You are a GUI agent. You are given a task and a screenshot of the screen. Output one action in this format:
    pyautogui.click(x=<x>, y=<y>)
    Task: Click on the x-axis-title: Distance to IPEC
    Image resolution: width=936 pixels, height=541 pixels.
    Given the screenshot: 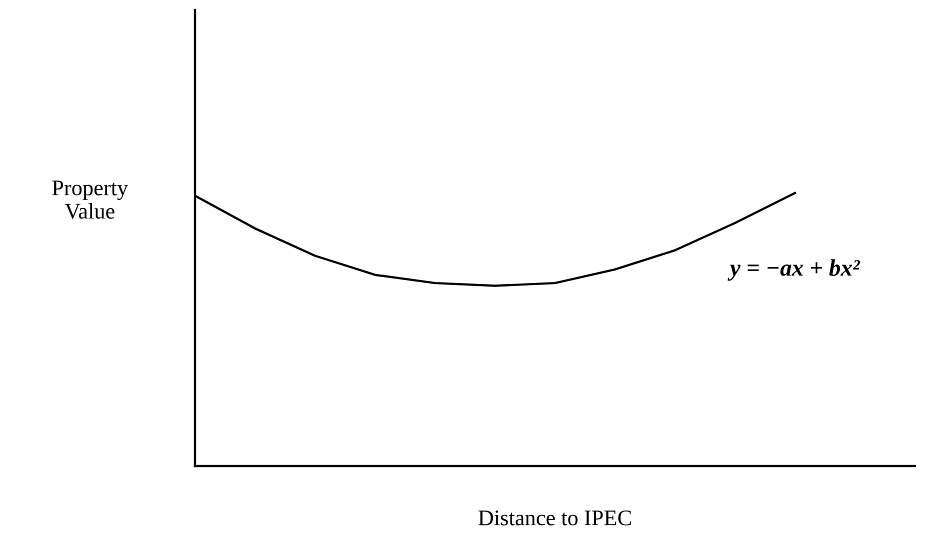 What is the action you would take?
    pyautogui.click(x=554, y=518)
    